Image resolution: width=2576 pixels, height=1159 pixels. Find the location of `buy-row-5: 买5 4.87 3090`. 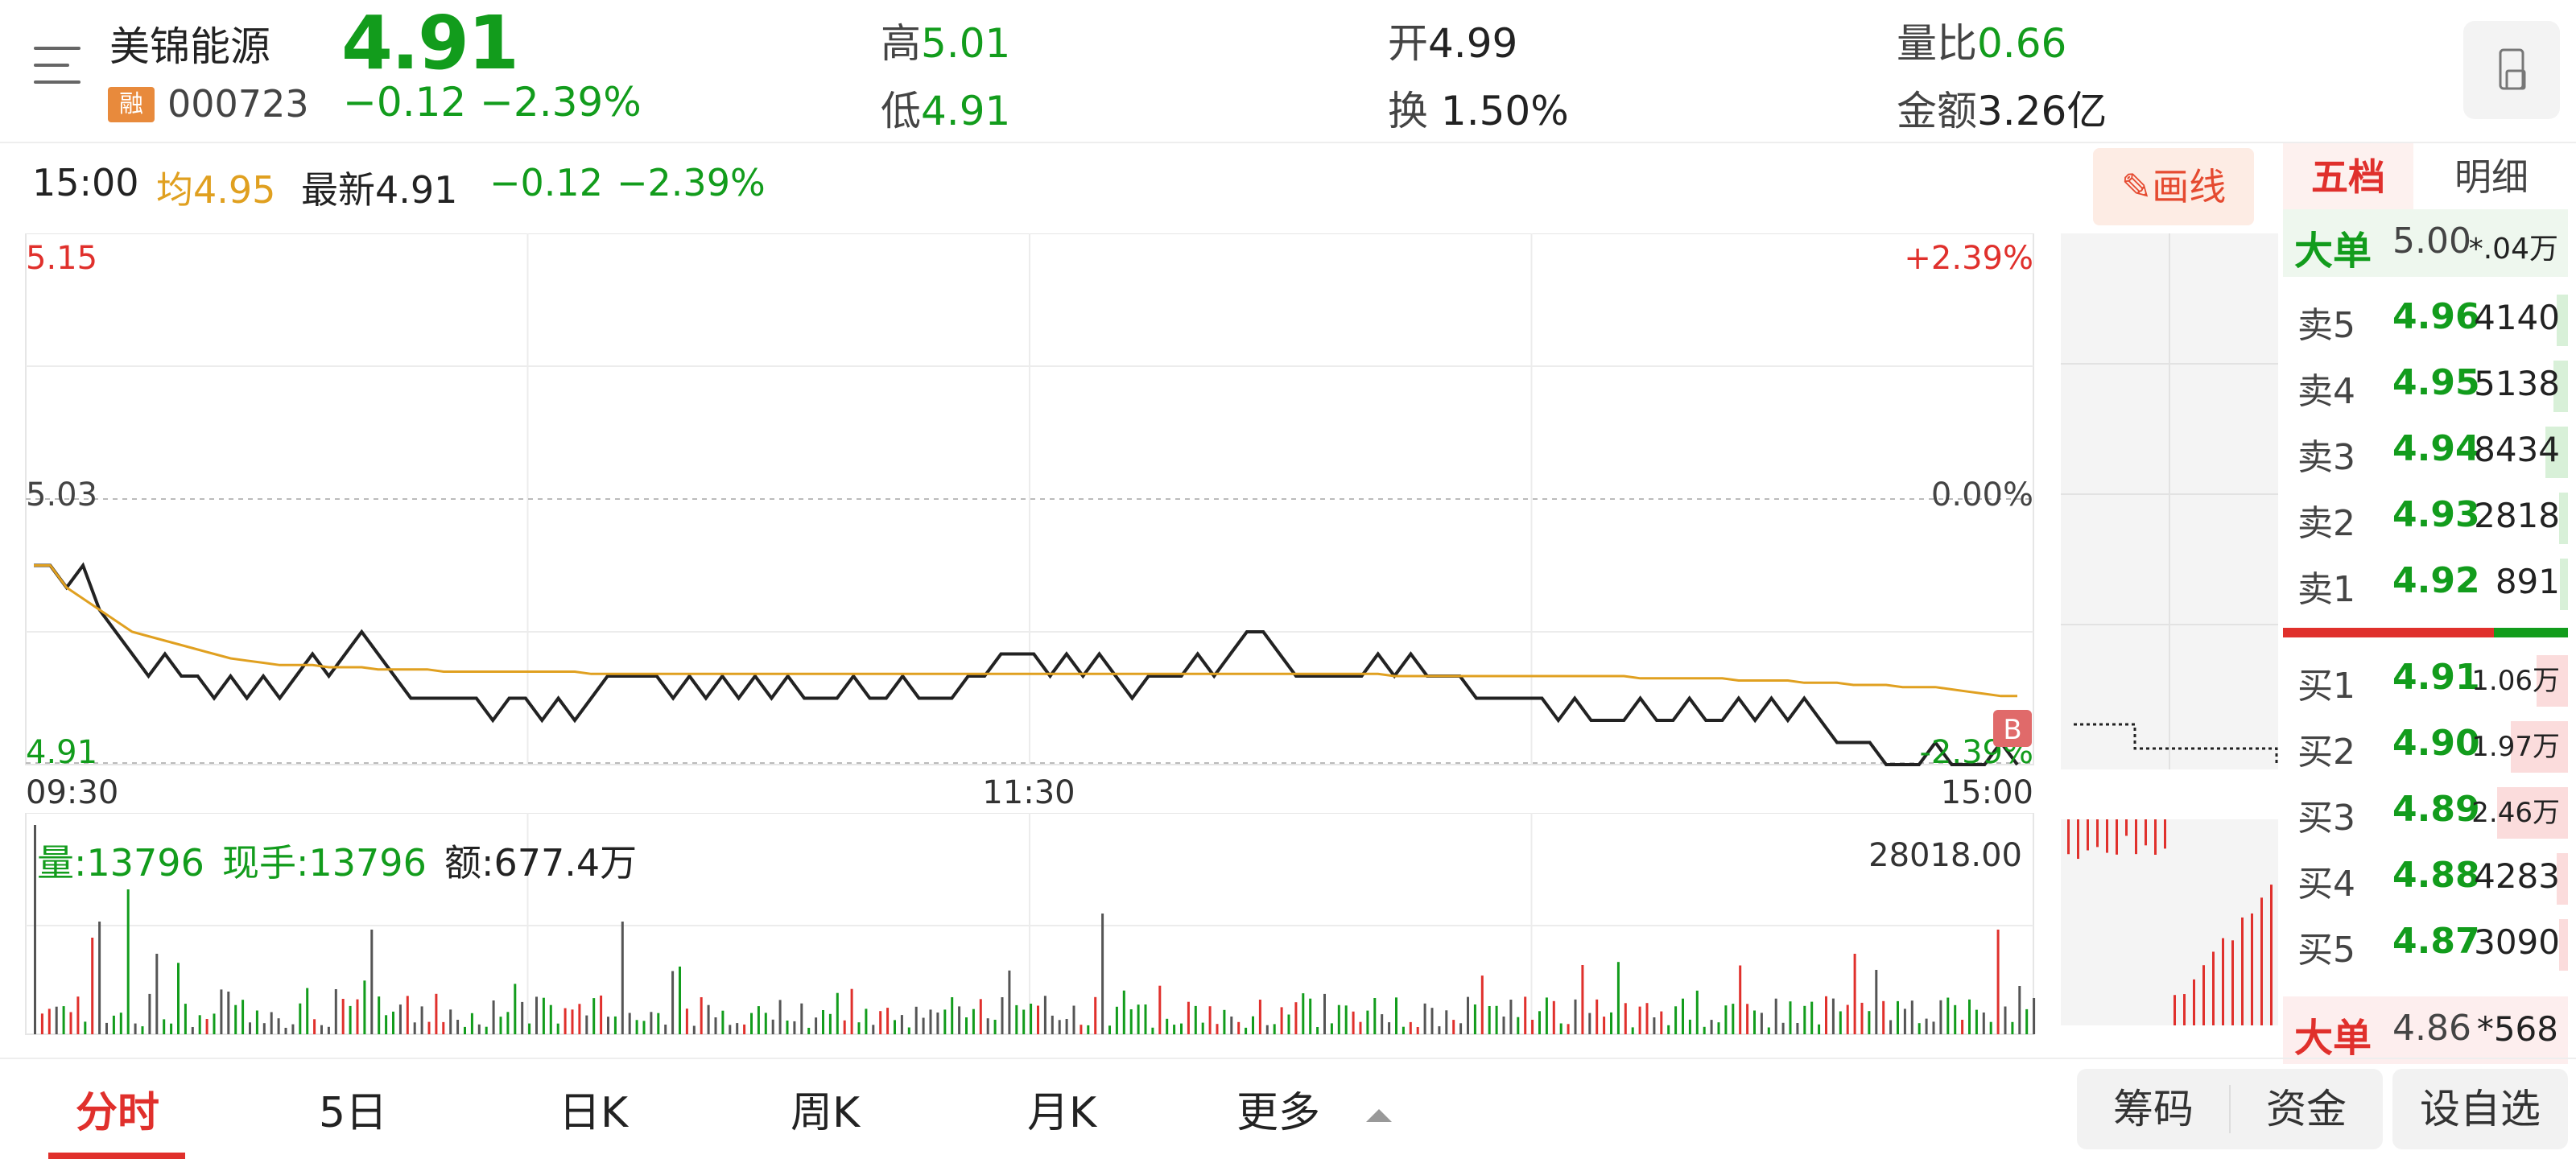

buy-row-5: 买5 4.87 3090 is located at coordinates (2425, 945).